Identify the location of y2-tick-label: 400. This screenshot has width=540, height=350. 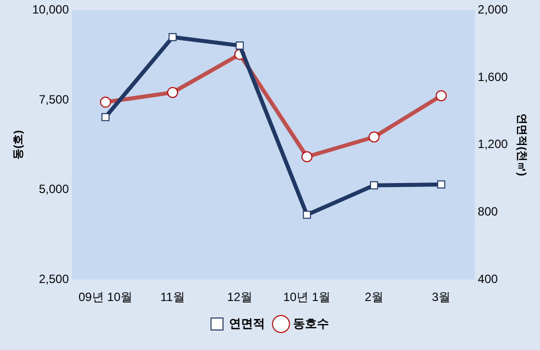
(488, 279).